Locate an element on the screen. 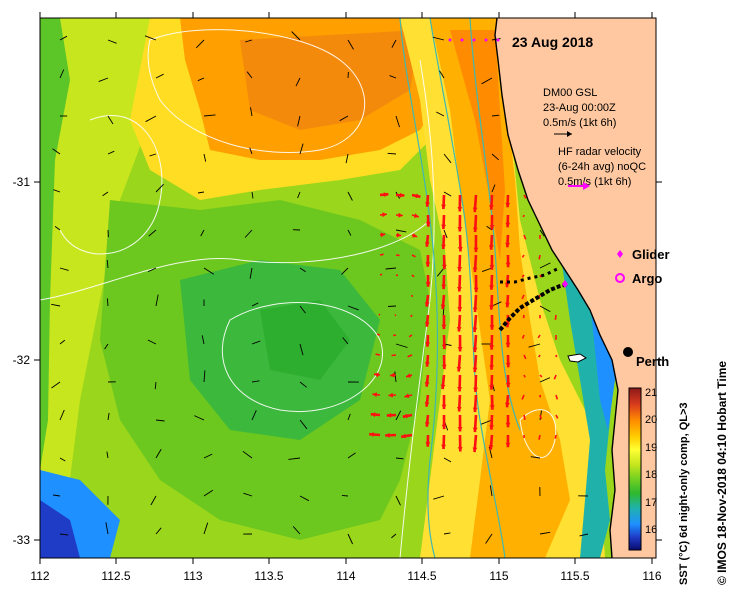 The height and width of the screenshot is (592, 739). y-tick-label: -33 is located at coordinates (22, 540).